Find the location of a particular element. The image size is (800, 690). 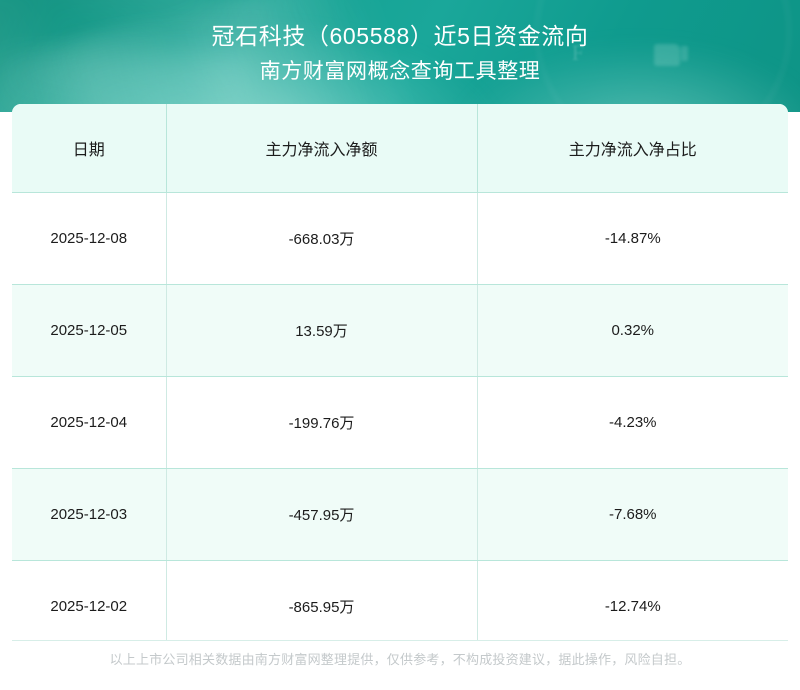

cell-ratio-text: -14.87% is located at coordinates (632, 238).